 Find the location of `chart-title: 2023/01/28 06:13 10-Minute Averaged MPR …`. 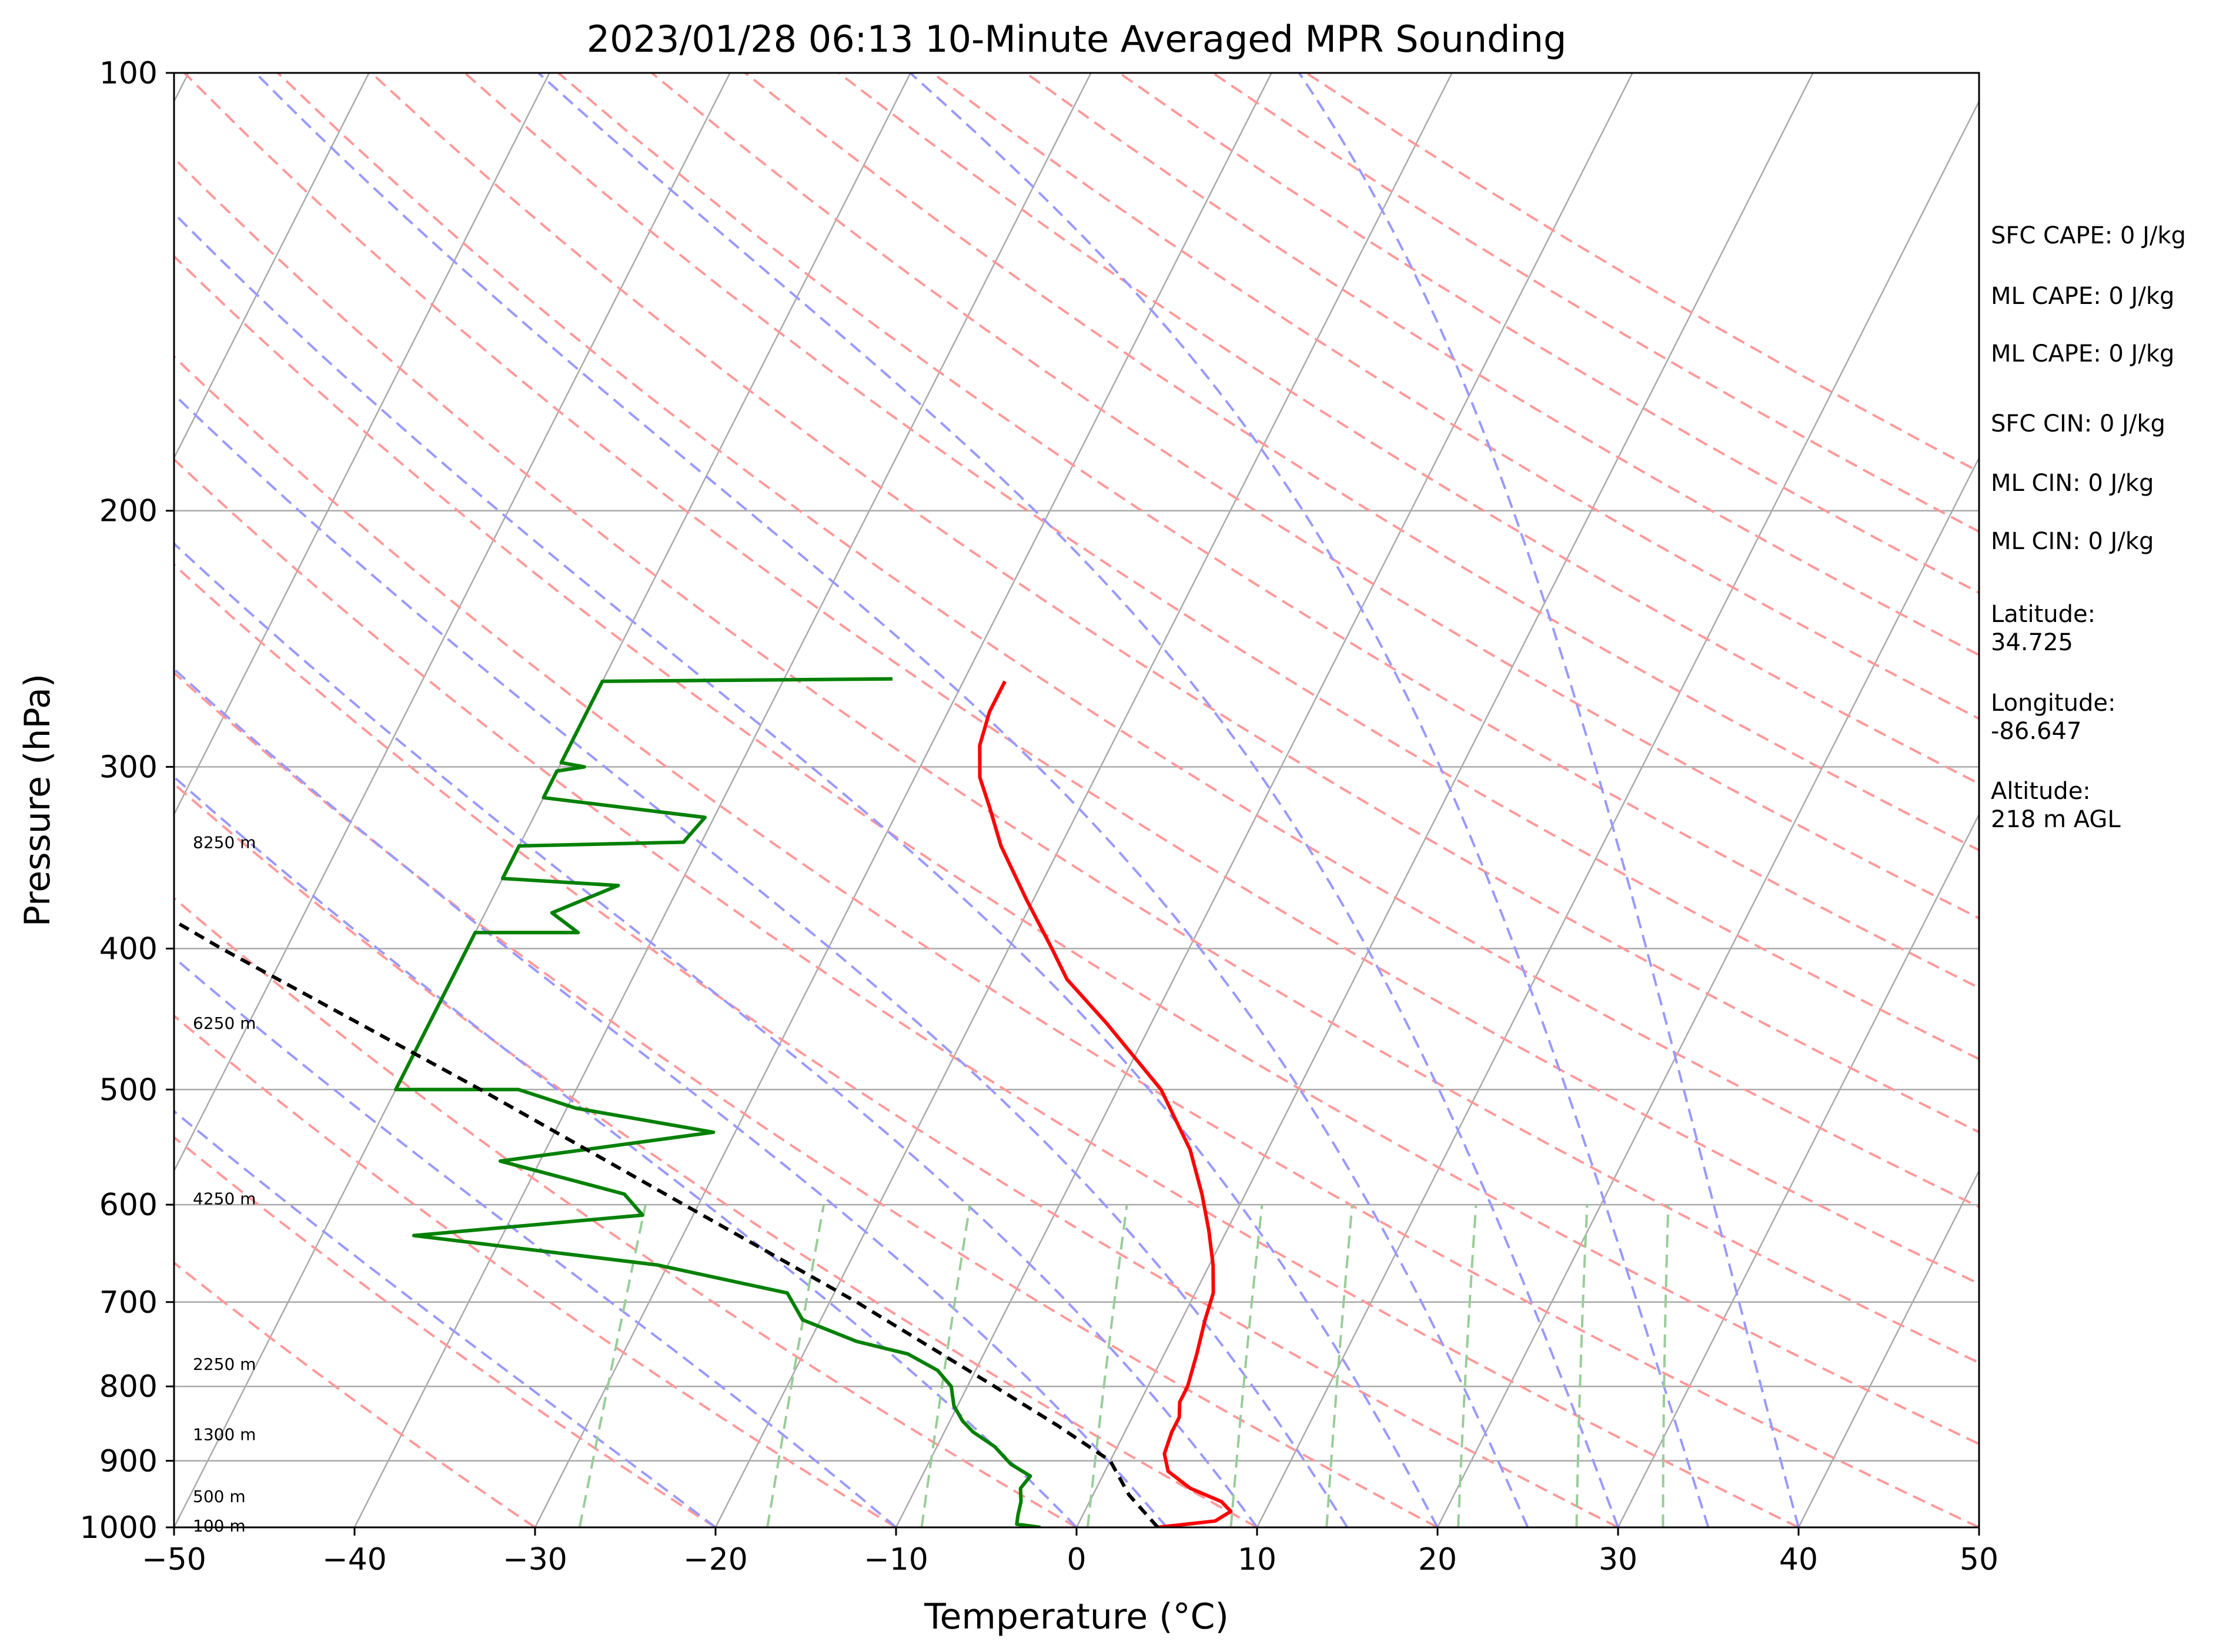

chart-title: 2023/01/28 06:13 10-Minute Averaged MPR … is located at coordinates (1077, 40).